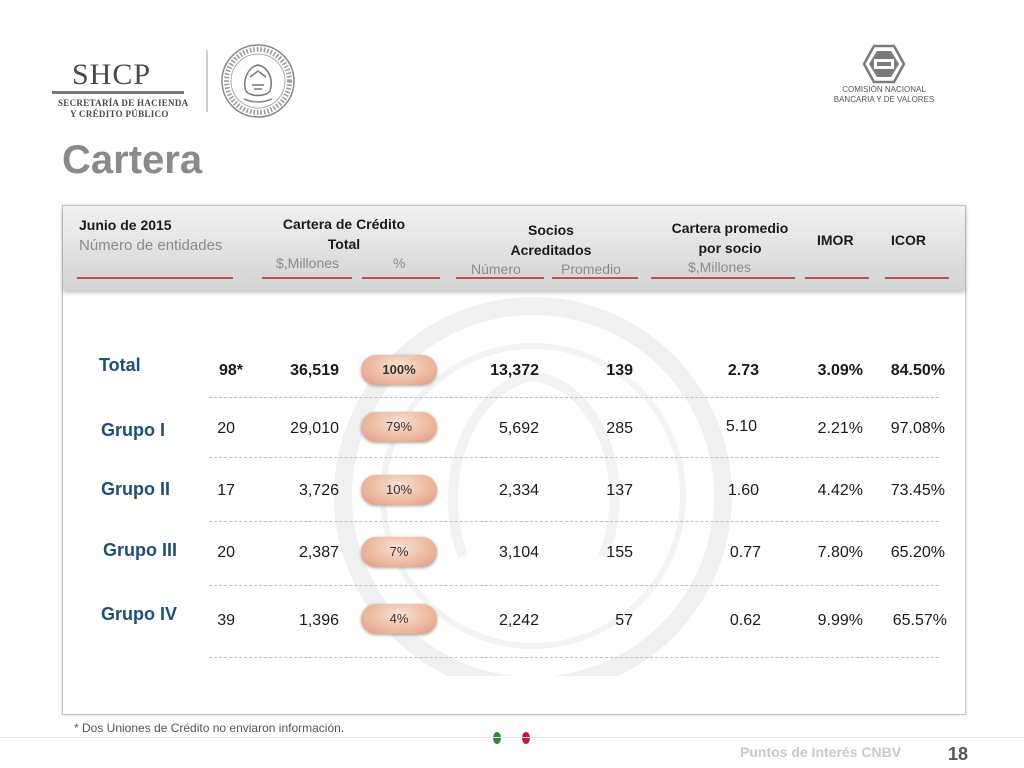  I want to click on cell-imor: 9.99%, so click(840, 620).